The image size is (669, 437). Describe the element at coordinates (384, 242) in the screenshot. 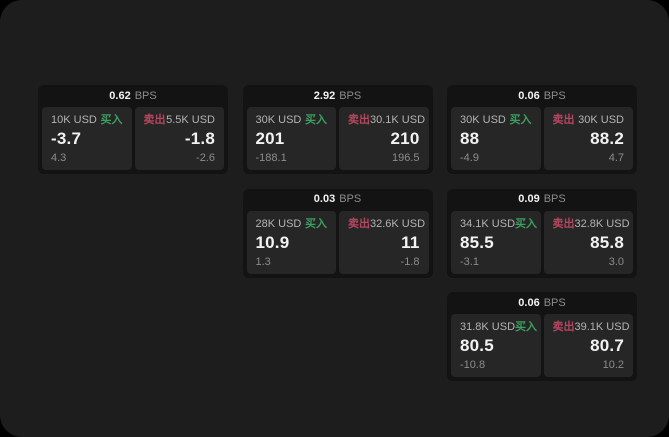

I see `sell-panel: 卖出 32.6K USD 11 -1.8` at that location.